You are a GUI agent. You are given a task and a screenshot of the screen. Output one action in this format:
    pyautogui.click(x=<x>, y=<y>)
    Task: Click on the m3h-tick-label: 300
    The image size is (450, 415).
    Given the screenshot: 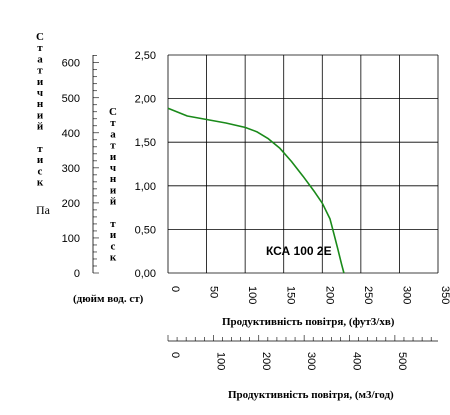 What is the action you would take?
    pyautogui.click(x=311, y=361)
    